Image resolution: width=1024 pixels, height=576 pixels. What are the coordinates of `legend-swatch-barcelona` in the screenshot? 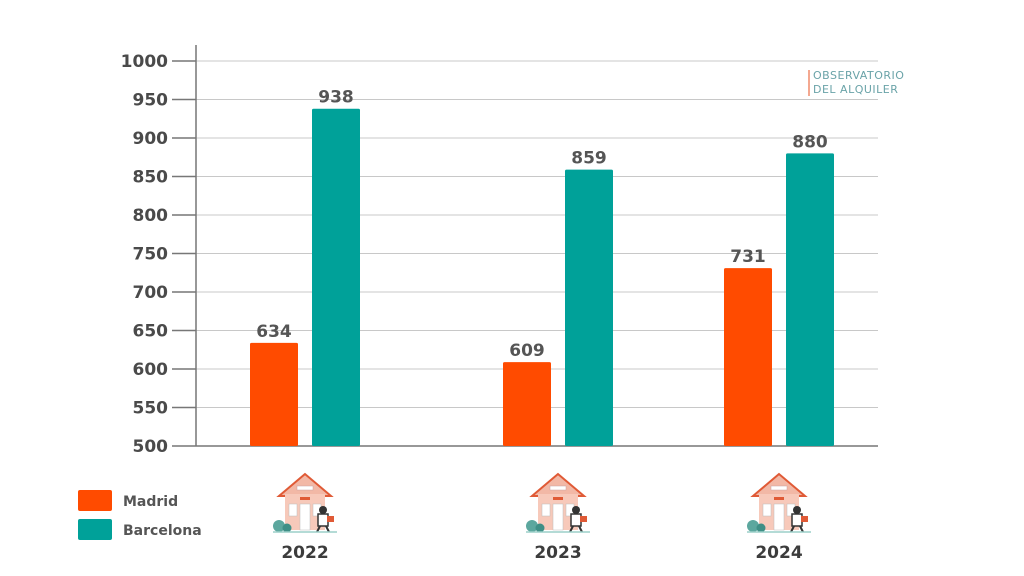 It's located at (95, 529).